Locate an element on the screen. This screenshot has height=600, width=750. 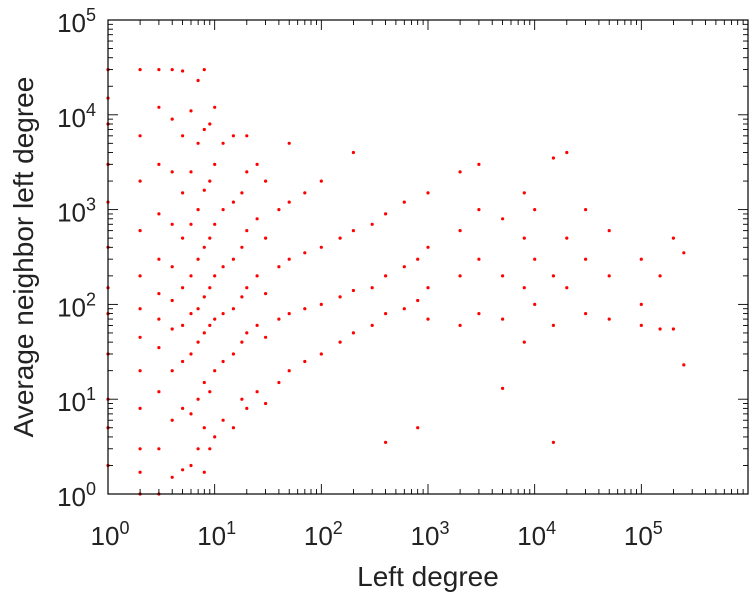
x-tick-label: 10¹ is located at coordinates (216, 534).